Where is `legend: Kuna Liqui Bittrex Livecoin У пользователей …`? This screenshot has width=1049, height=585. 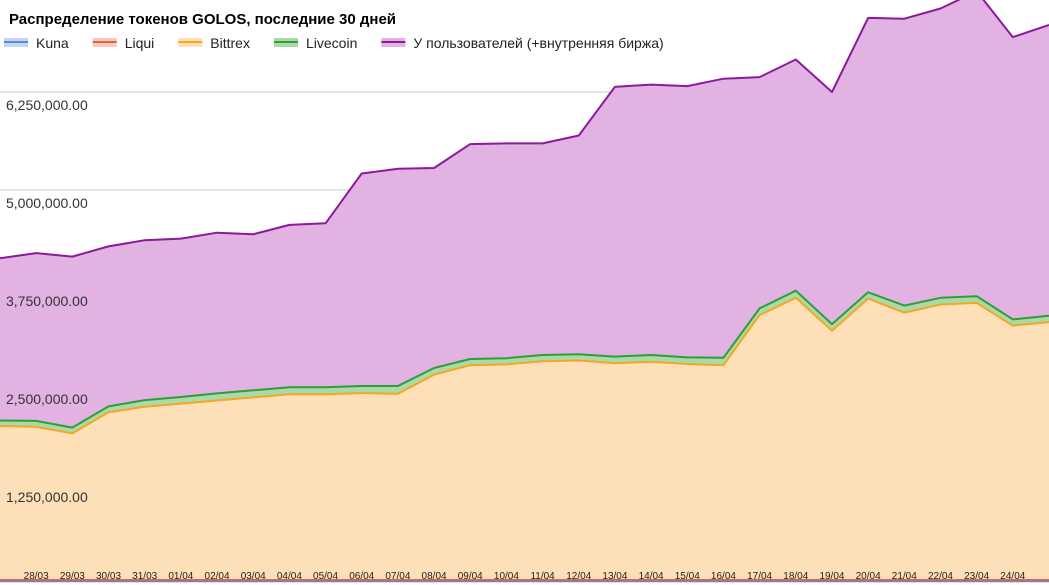
legend: Kuna Liqui Bittrex Livecoin У пользователей … is located at coordinates (334, 43).